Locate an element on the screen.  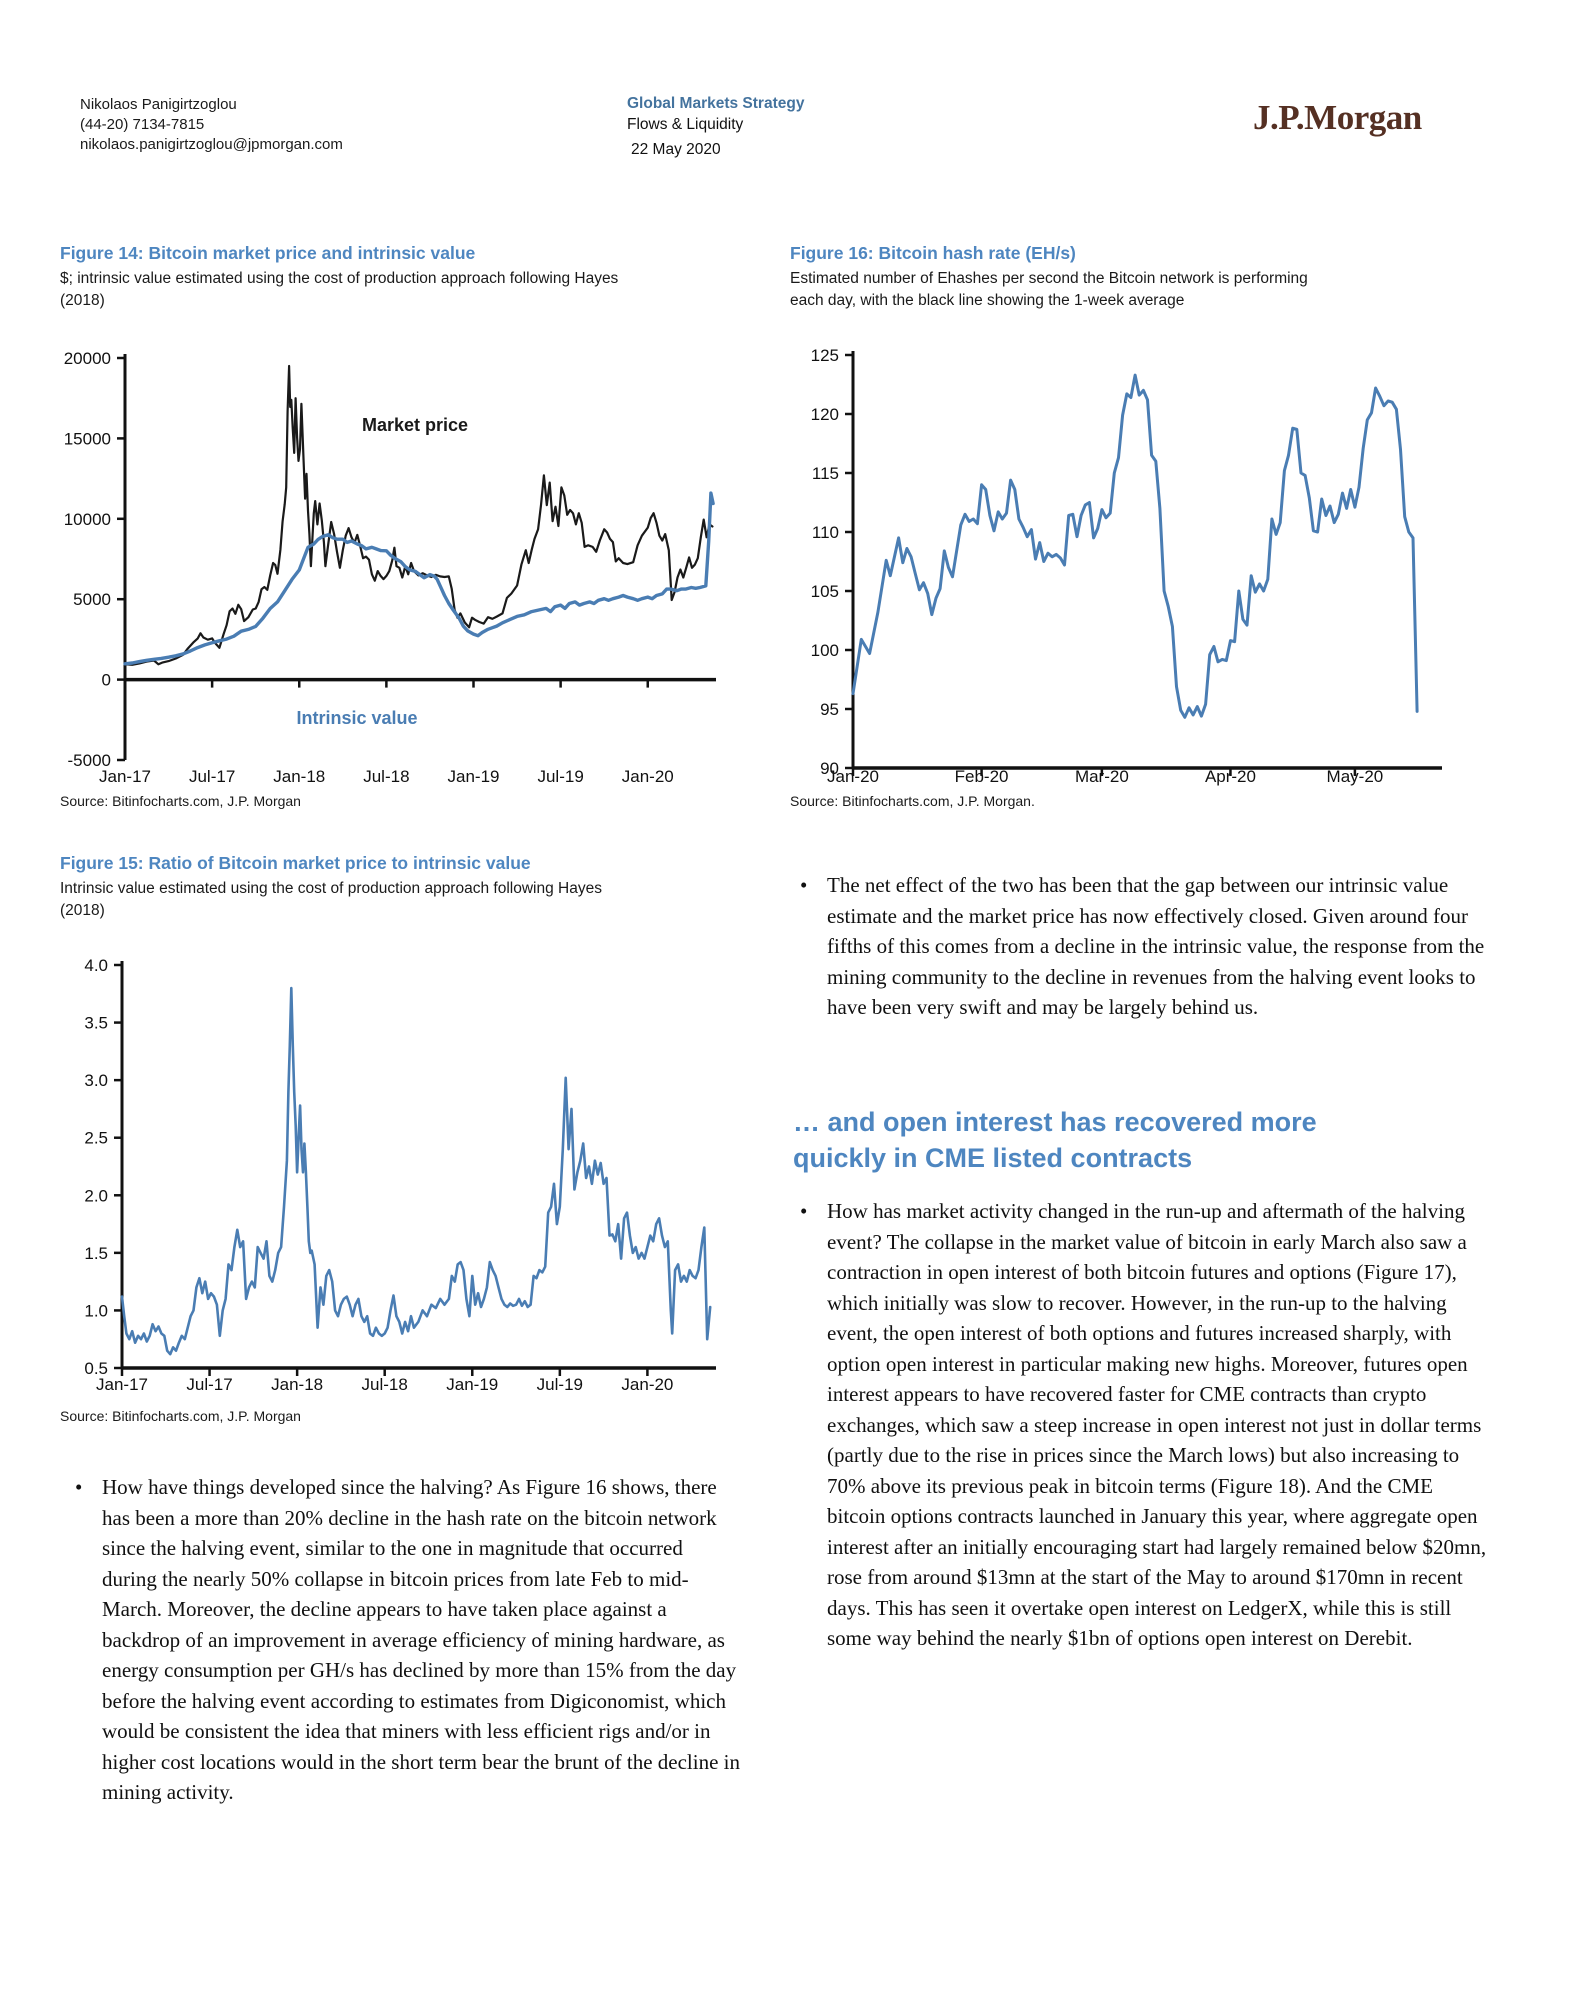
fig16-source: Source: Bitinfocharts.com, J.P. Morgan. is located at coordinates (912, 801).